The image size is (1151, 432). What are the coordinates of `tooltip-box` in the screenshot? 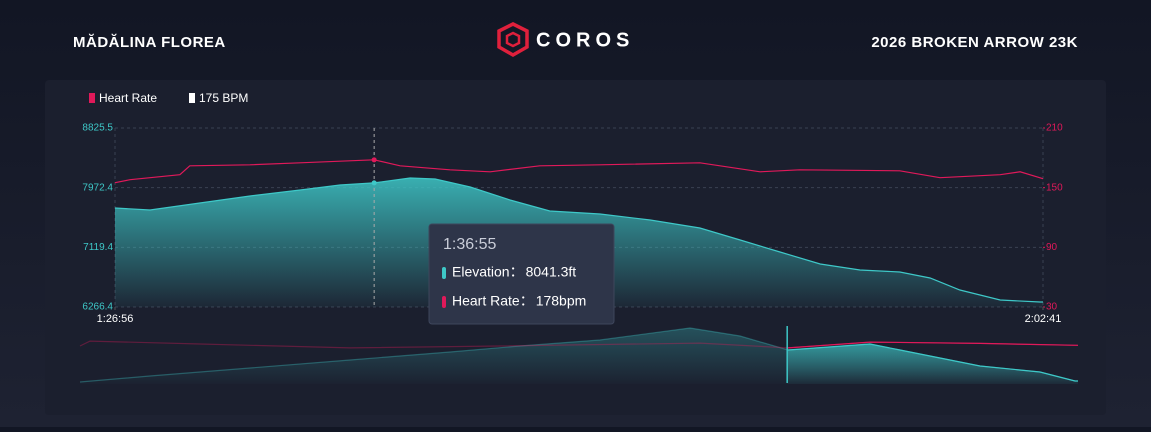 It's located at (521, 274).